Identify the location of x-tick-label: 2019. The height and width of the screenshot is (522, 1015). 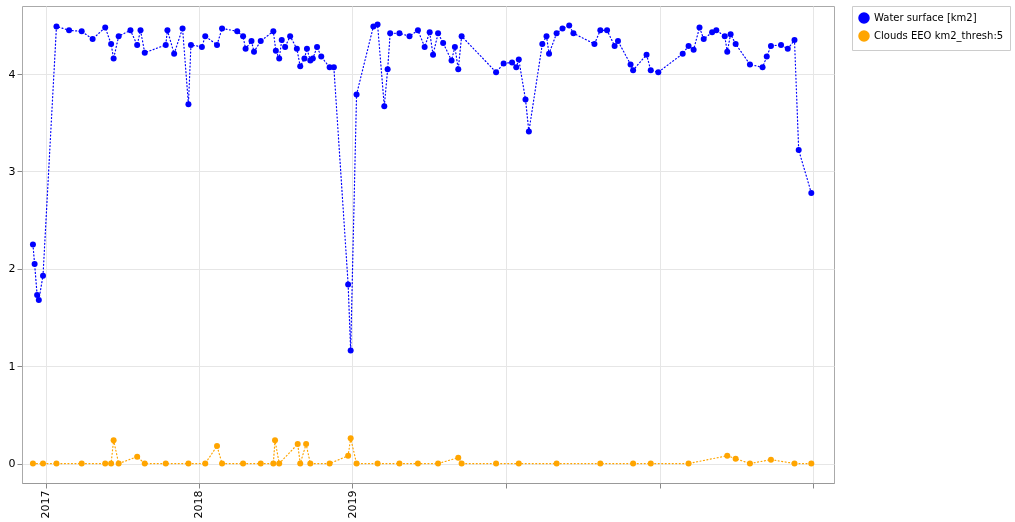
(352, 504).